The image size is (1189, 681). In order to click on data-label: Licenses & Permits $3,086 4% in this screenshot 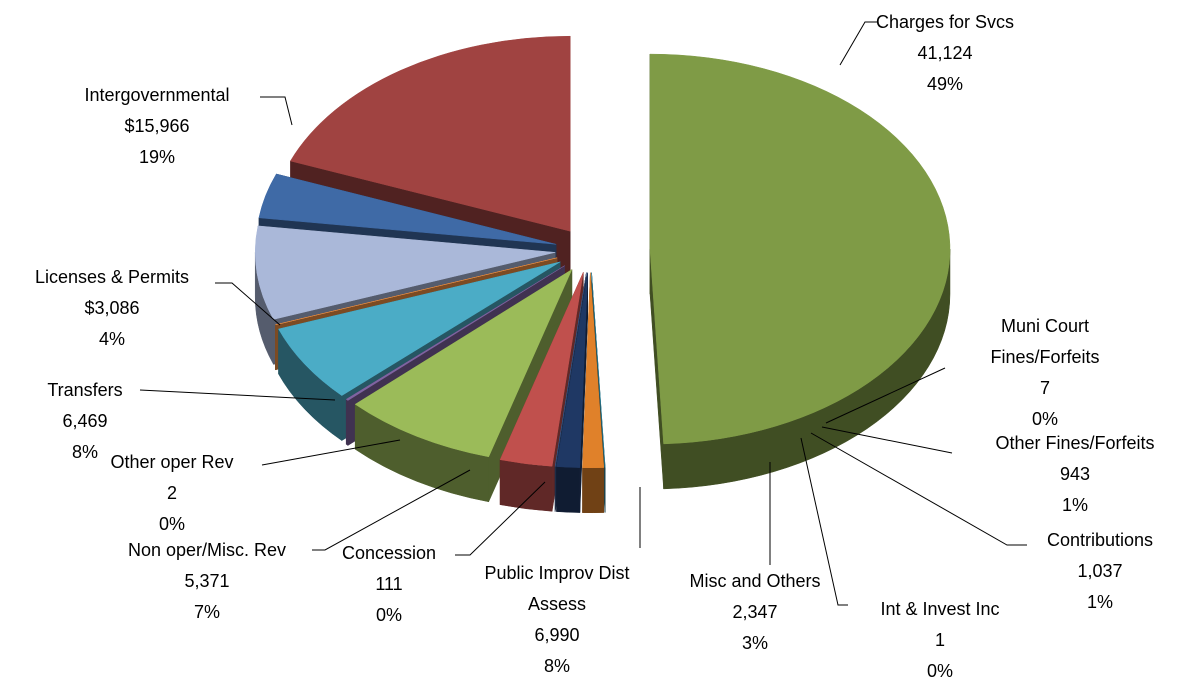, I will do `click(112, 308)`.